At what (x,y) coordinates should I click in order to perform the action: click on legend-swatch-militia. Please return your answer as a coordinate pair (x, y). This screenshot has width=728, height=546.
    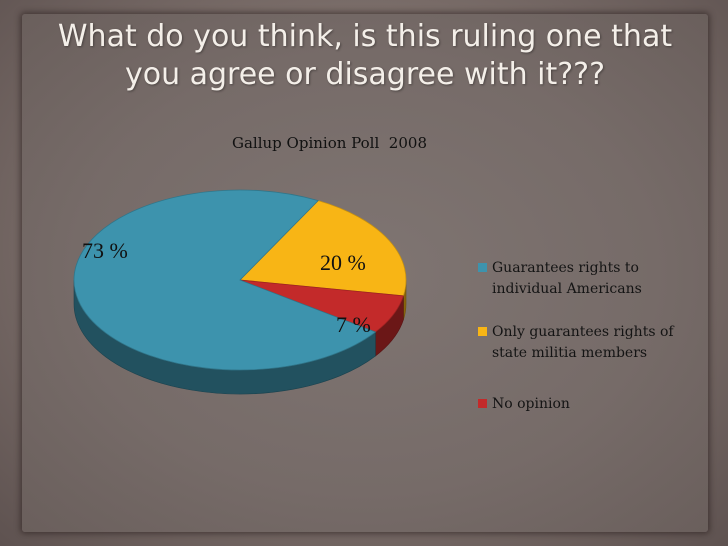
    Looking at the image, I should click on (482, 331).